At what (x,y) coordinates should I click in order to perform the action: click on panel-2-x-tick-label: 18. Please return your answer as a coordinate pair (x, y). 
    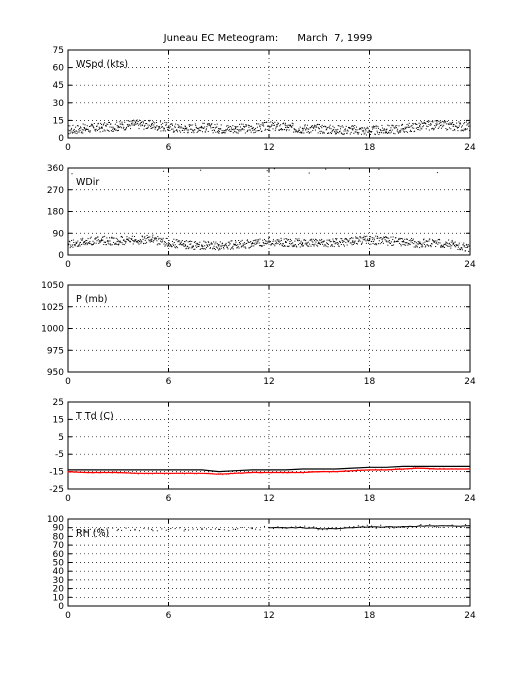
    Looking at the image, I should click on (370, 265).